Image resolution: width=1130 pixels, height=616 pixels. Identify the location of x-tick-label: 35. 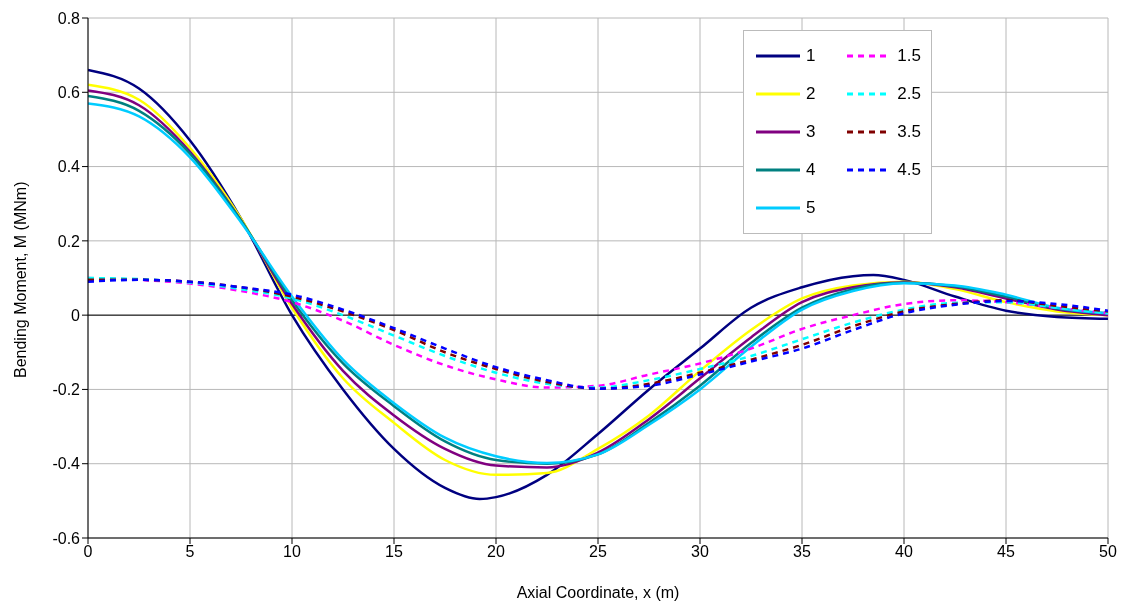
(802, 552).